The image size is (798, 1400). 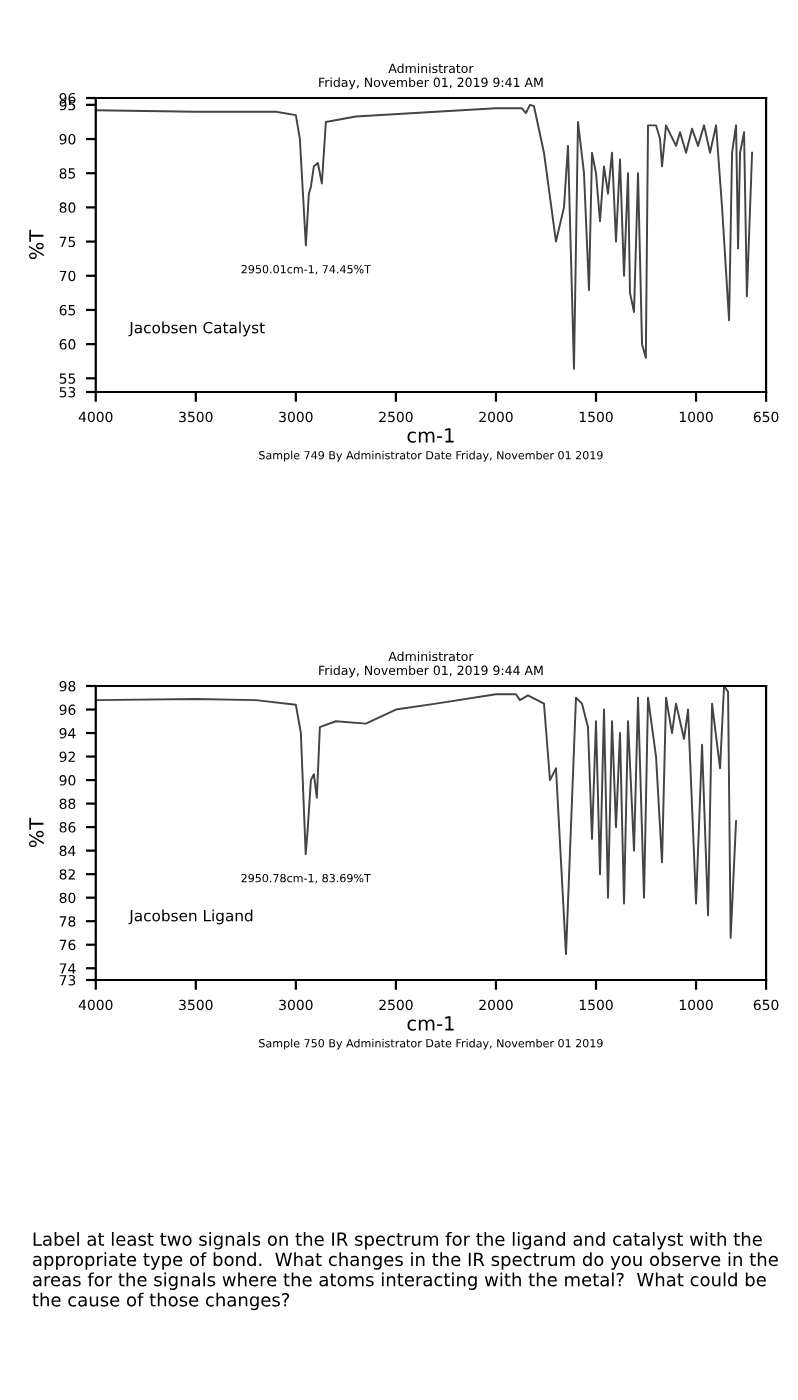 I want to click on text: Label at least two signals on the IR spectrum for the ligand and catalyst with the appropriate type of bond. What changes in the IR spectrum do you observe in the areas for the signals where the atoms interacting with the metal? What could be the cause of those changes?, so click(x=405, y=1271).